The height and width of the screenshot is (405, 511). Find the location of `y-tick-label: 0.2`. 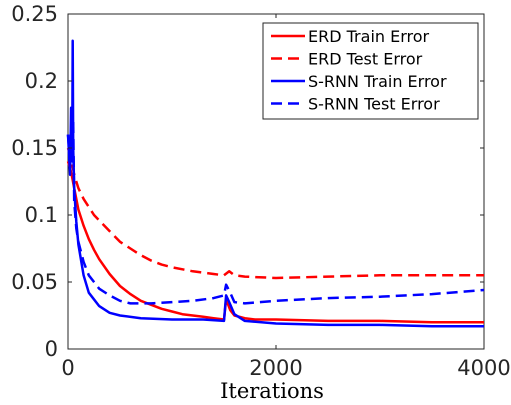

y-tick-label: 0.2 is located at coordinates (41, 81).